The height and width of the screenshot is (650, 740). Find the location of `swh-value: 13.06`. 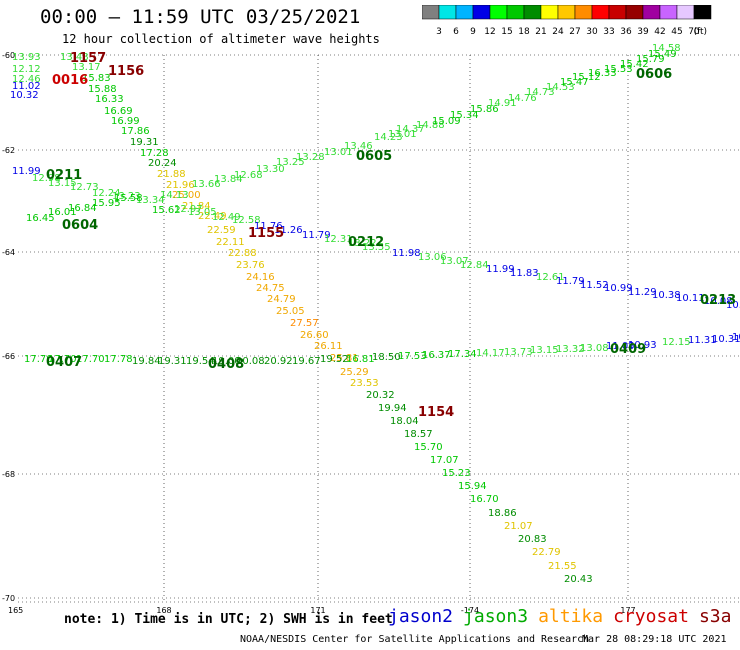

swh-value: 13.06 is located at coordinates (432, 257).